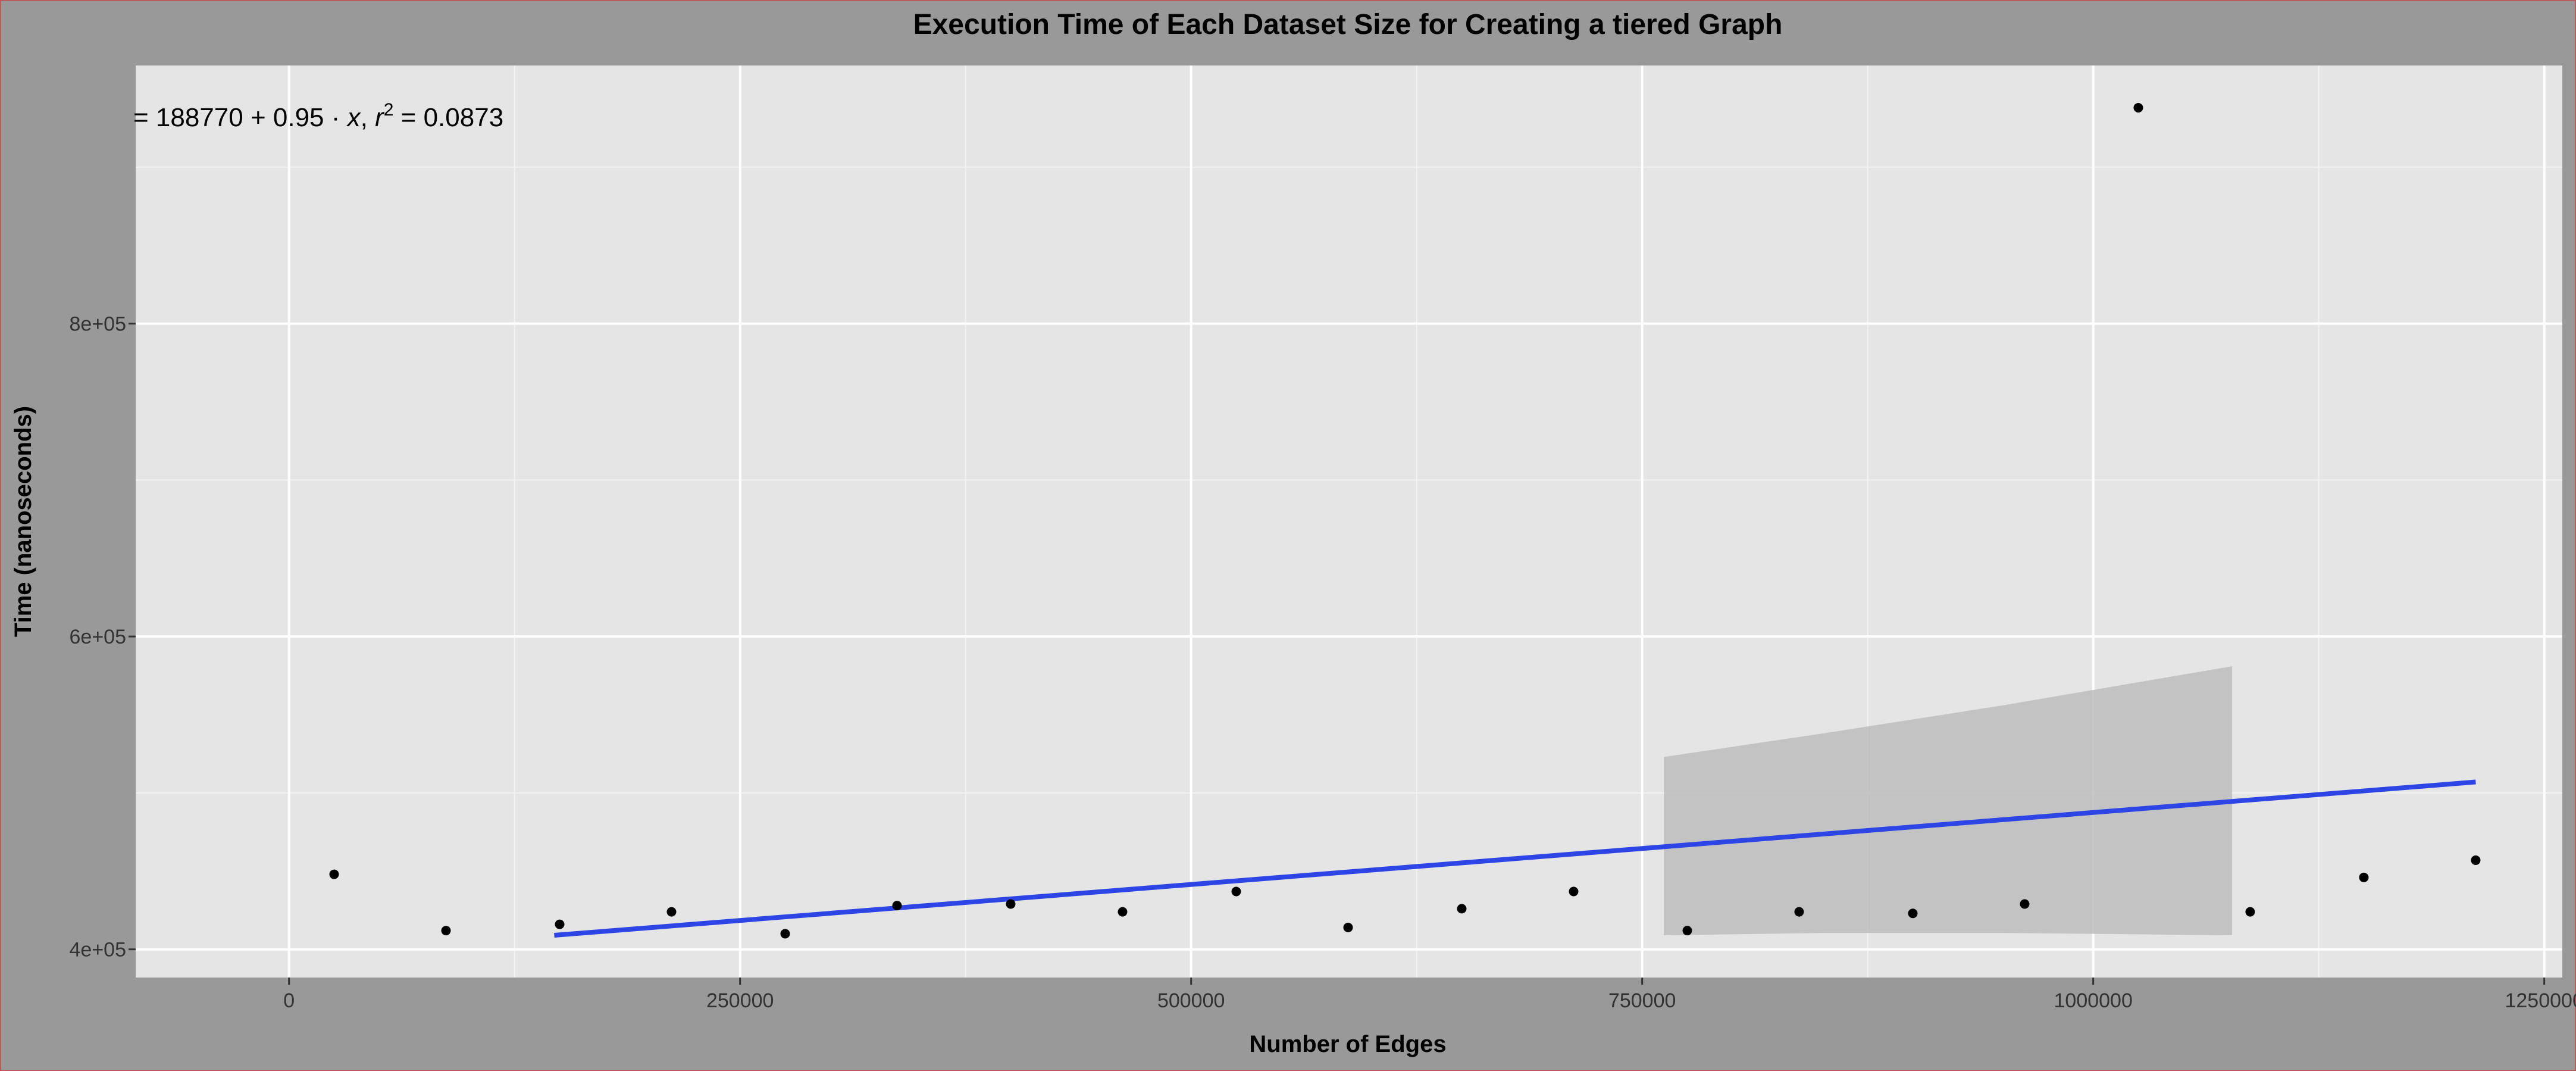 This screenshot has width=2576, height=1071. Describe the element at coordinates (2093, 1000) in the screenshot. I see `x-tick-label: 1000000` at that location.